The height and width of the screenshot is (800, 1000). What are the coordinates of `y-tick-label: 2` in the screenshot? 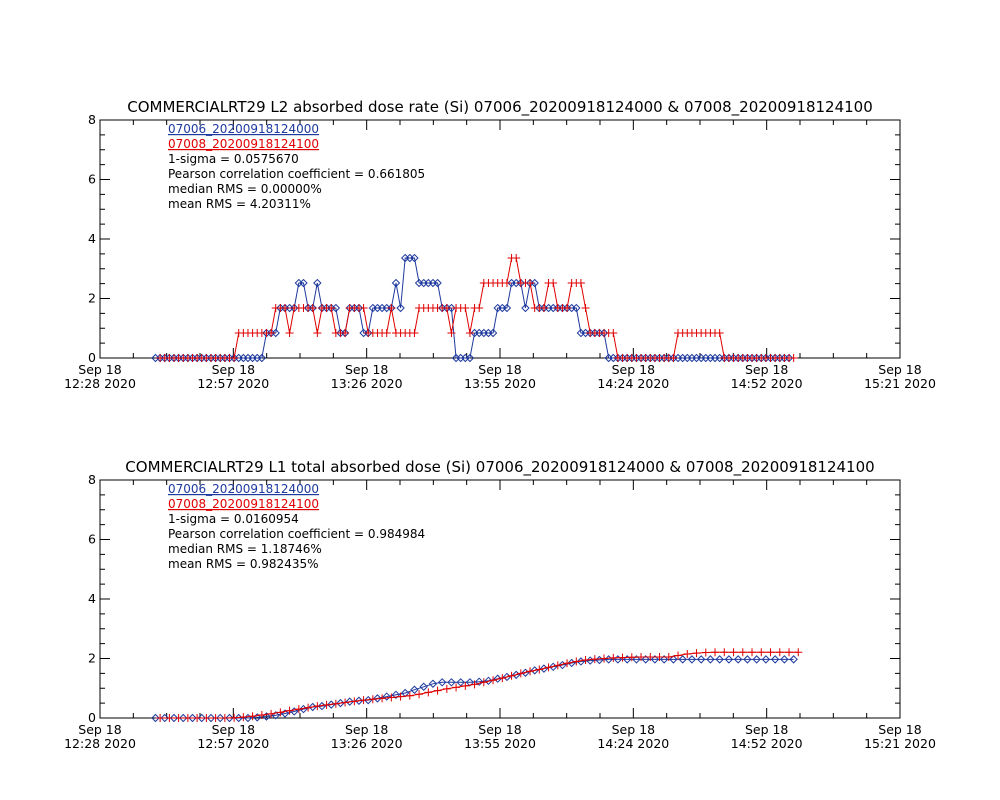 It's located at (92, 658).